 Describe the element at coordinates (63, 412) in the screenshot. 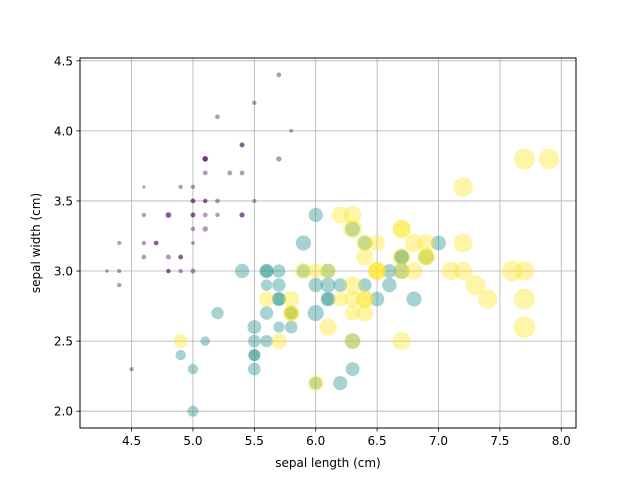

I see `y-tick-label: 2.0` at that location.